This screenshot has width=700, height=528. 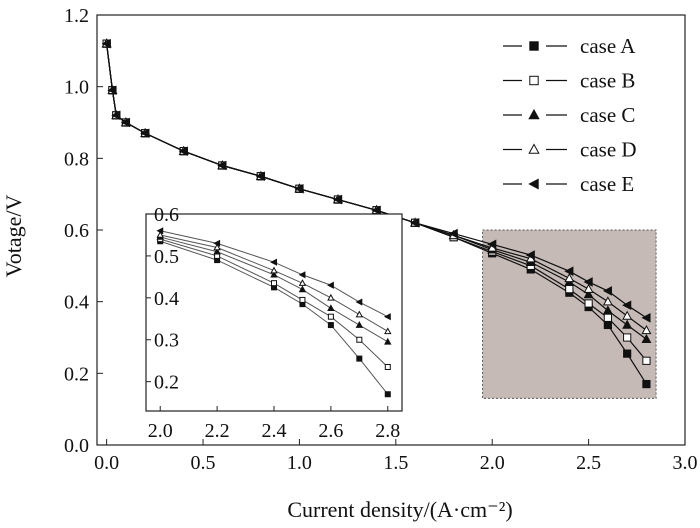 What do you see at coordinates (570, 150) in the screenshot?
I see `legend-item-case-d: case D` at bounding box center [570, 150].